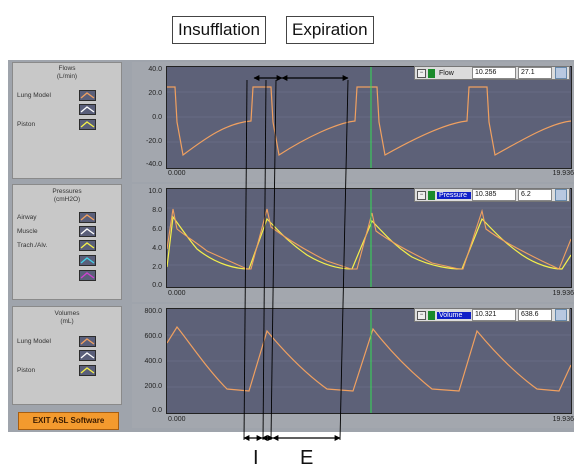 The image size is (574, 472). Describe the element at coordinates (157, 410) in the screenshot. I see `volume-y-tick: 0.0` at that location.